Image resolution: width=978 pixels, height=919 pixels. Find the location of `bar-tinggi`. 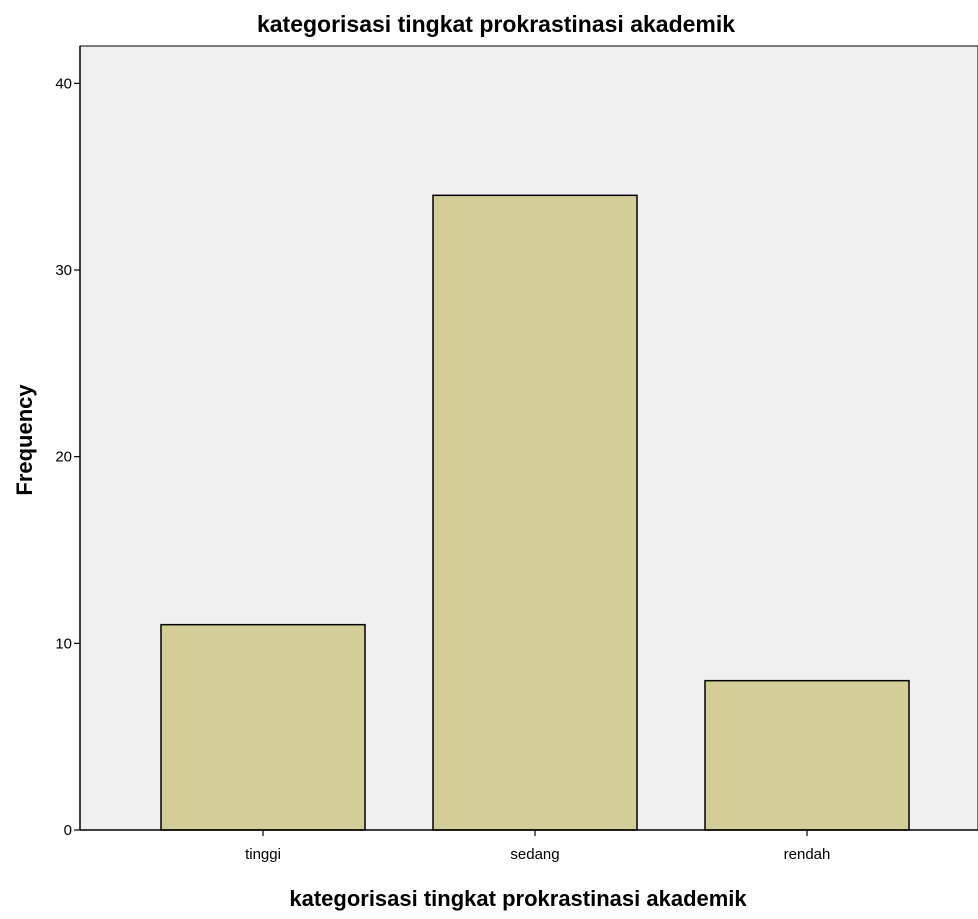

bar-tinggi is located at coordinates (263, 727).